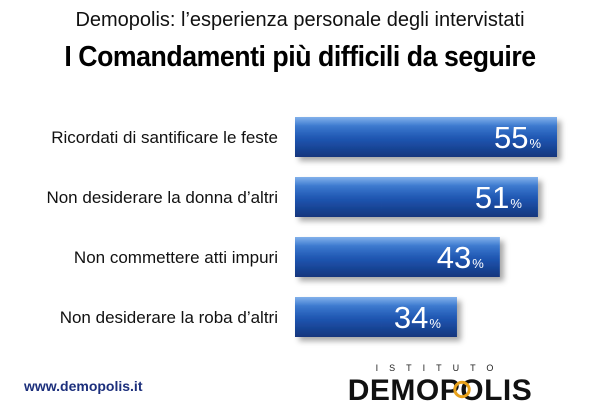  I want to click on value-label: 34%, so click(417, 317).